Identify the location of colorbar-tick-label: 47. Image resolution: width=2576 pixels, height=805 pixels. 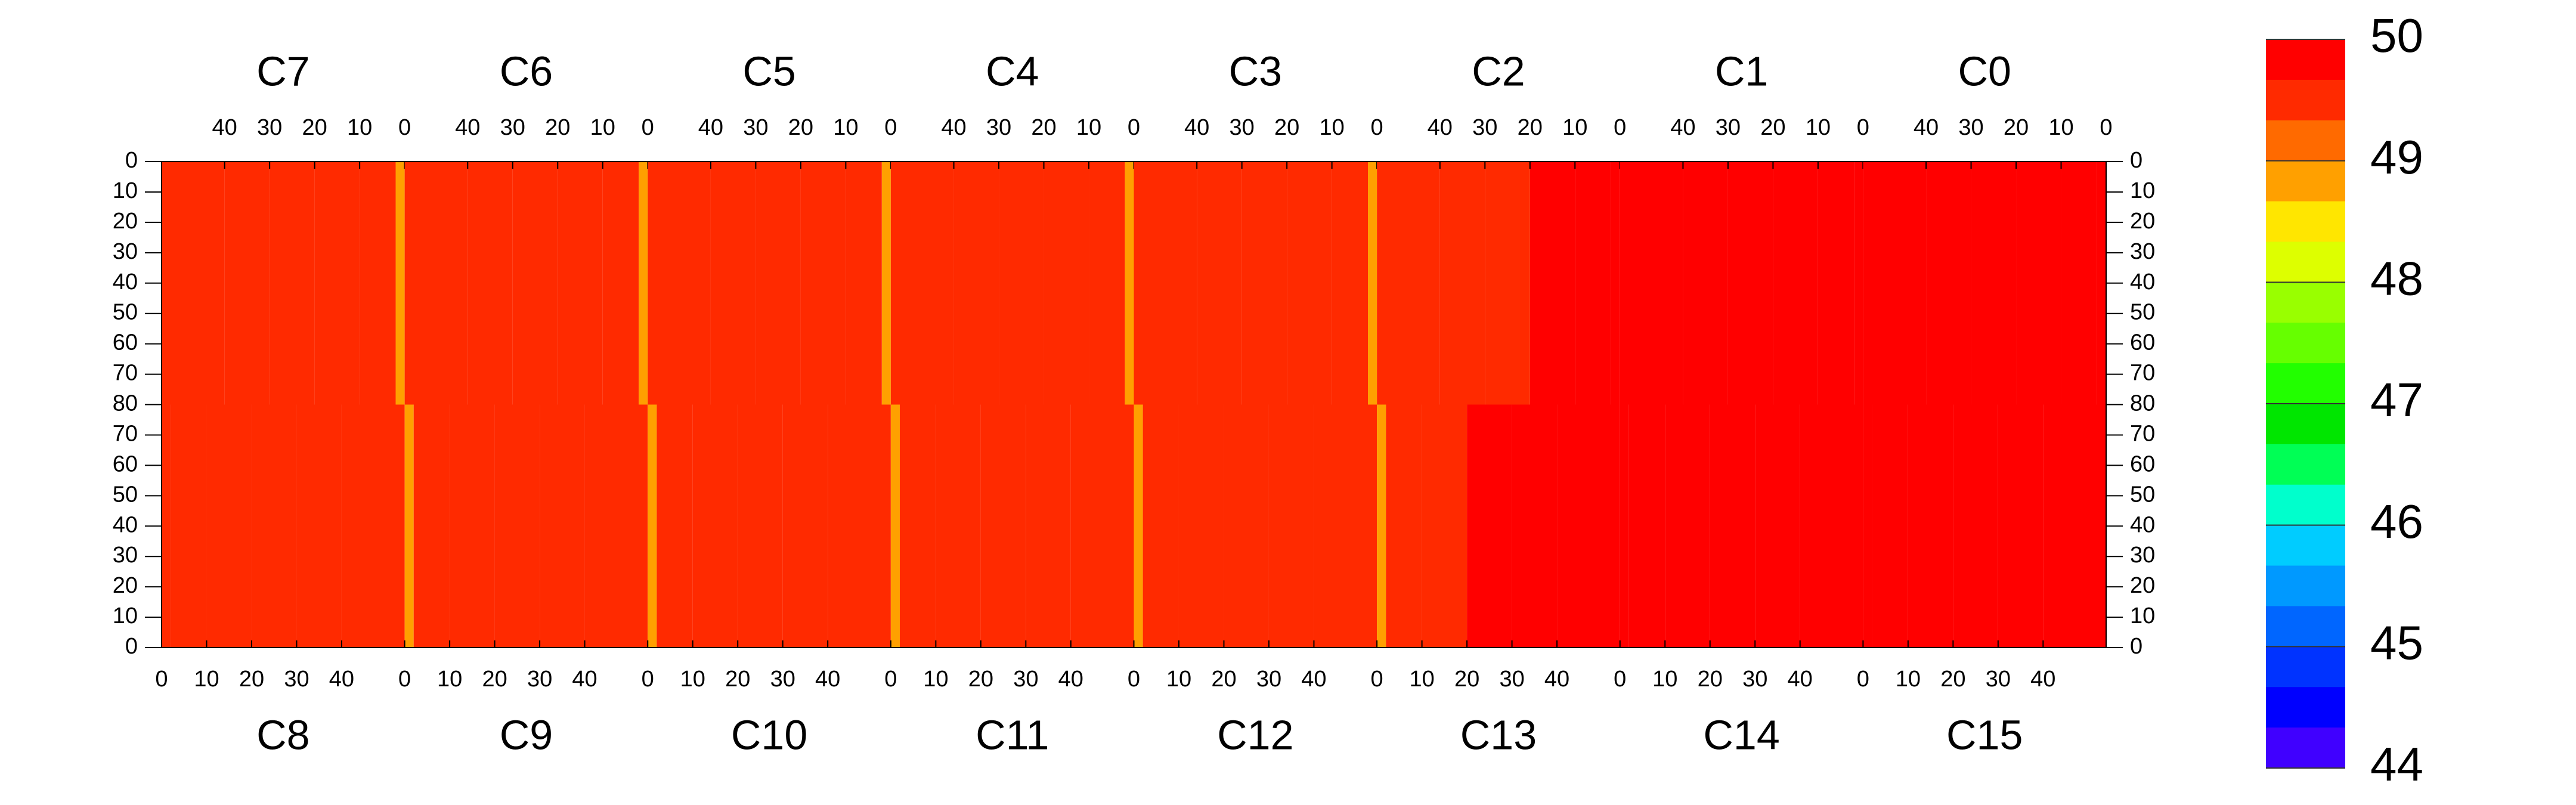
(2396, 399).